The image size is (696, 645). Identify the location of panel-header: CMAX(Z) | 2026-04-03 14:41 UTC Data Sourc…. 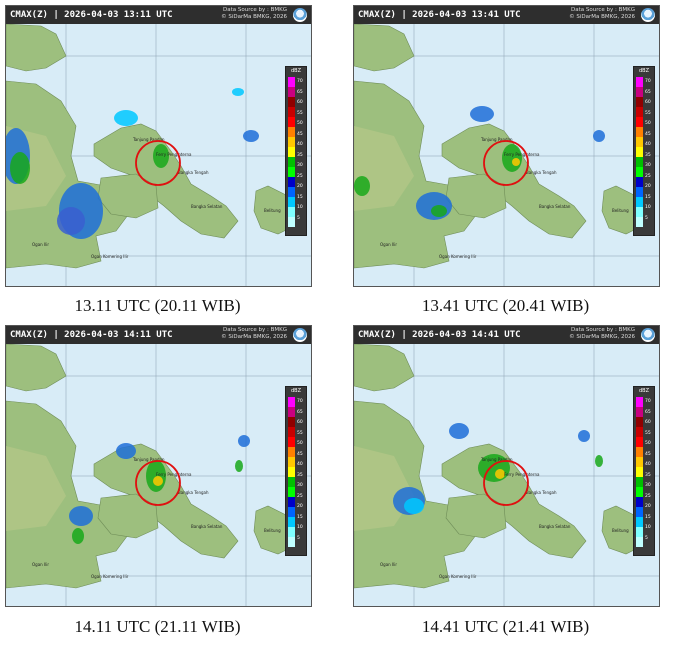
(506, 335).